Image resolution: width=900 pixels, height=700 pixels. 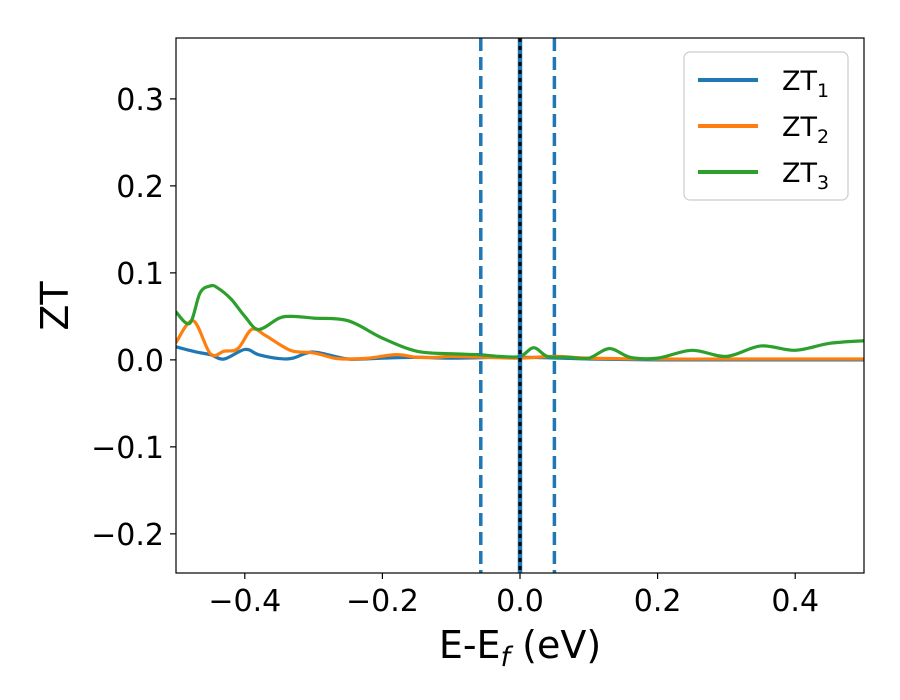 I want to click on x-axis-title-main: E-E, so click(x=470, y=645).